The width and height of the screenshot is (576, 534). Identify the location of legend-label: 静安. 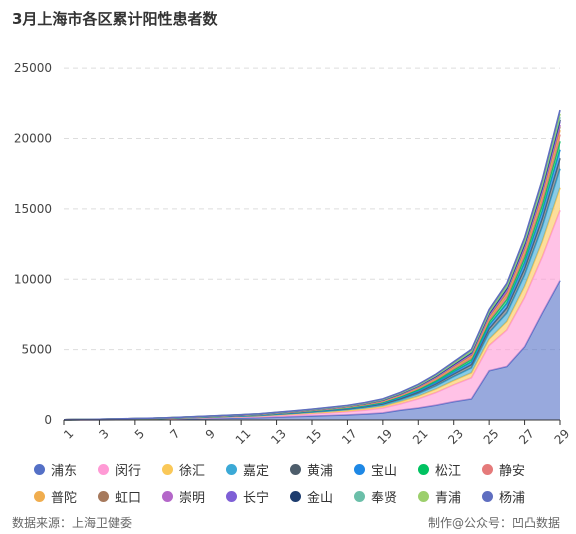
(512, 471).